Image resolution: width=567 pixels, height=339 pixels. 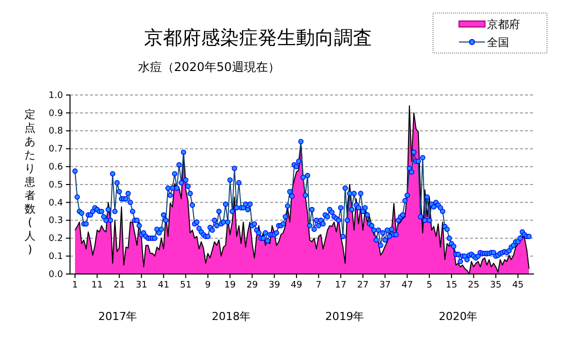 I want to click on x-tick-label: 11, so click(x=97, y=285).